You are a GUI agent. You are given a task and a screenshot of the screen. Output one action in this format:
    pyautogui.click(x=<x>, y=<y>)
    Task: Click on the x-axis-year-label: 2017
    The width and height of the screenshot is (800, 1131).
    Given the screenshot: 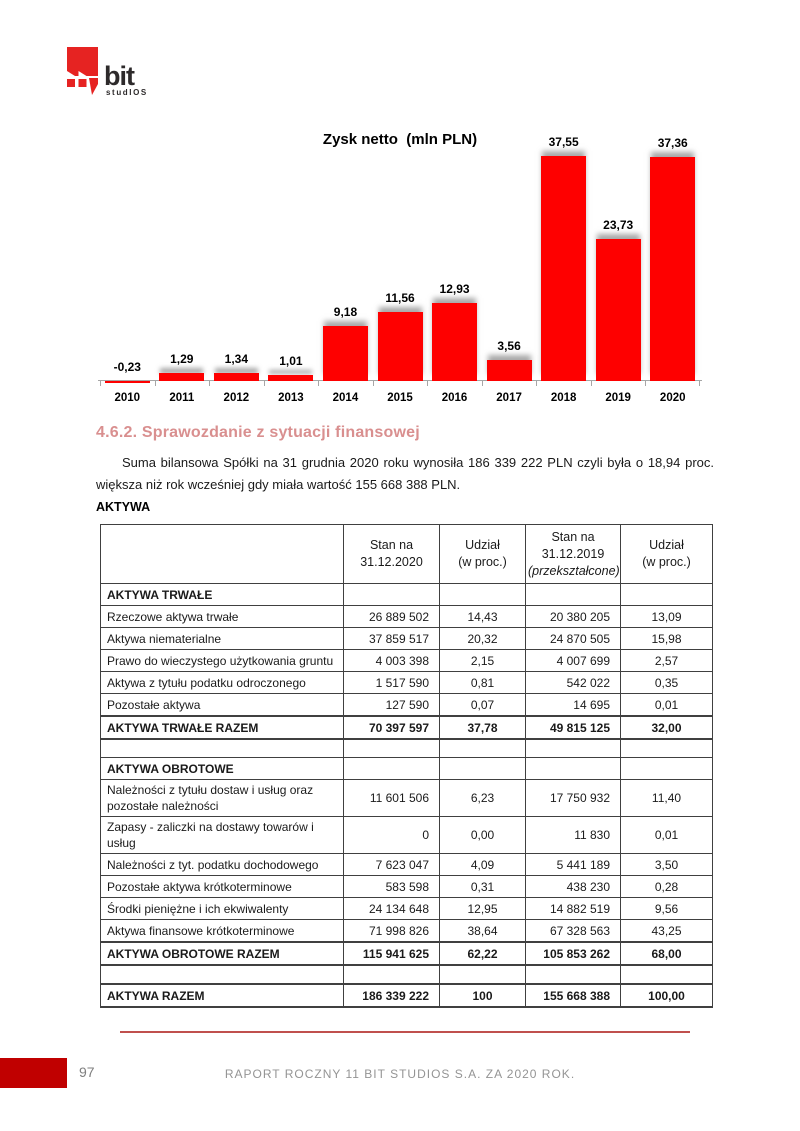 What is the action you would take?
    pyautogui.click(x=509, y=398)
    